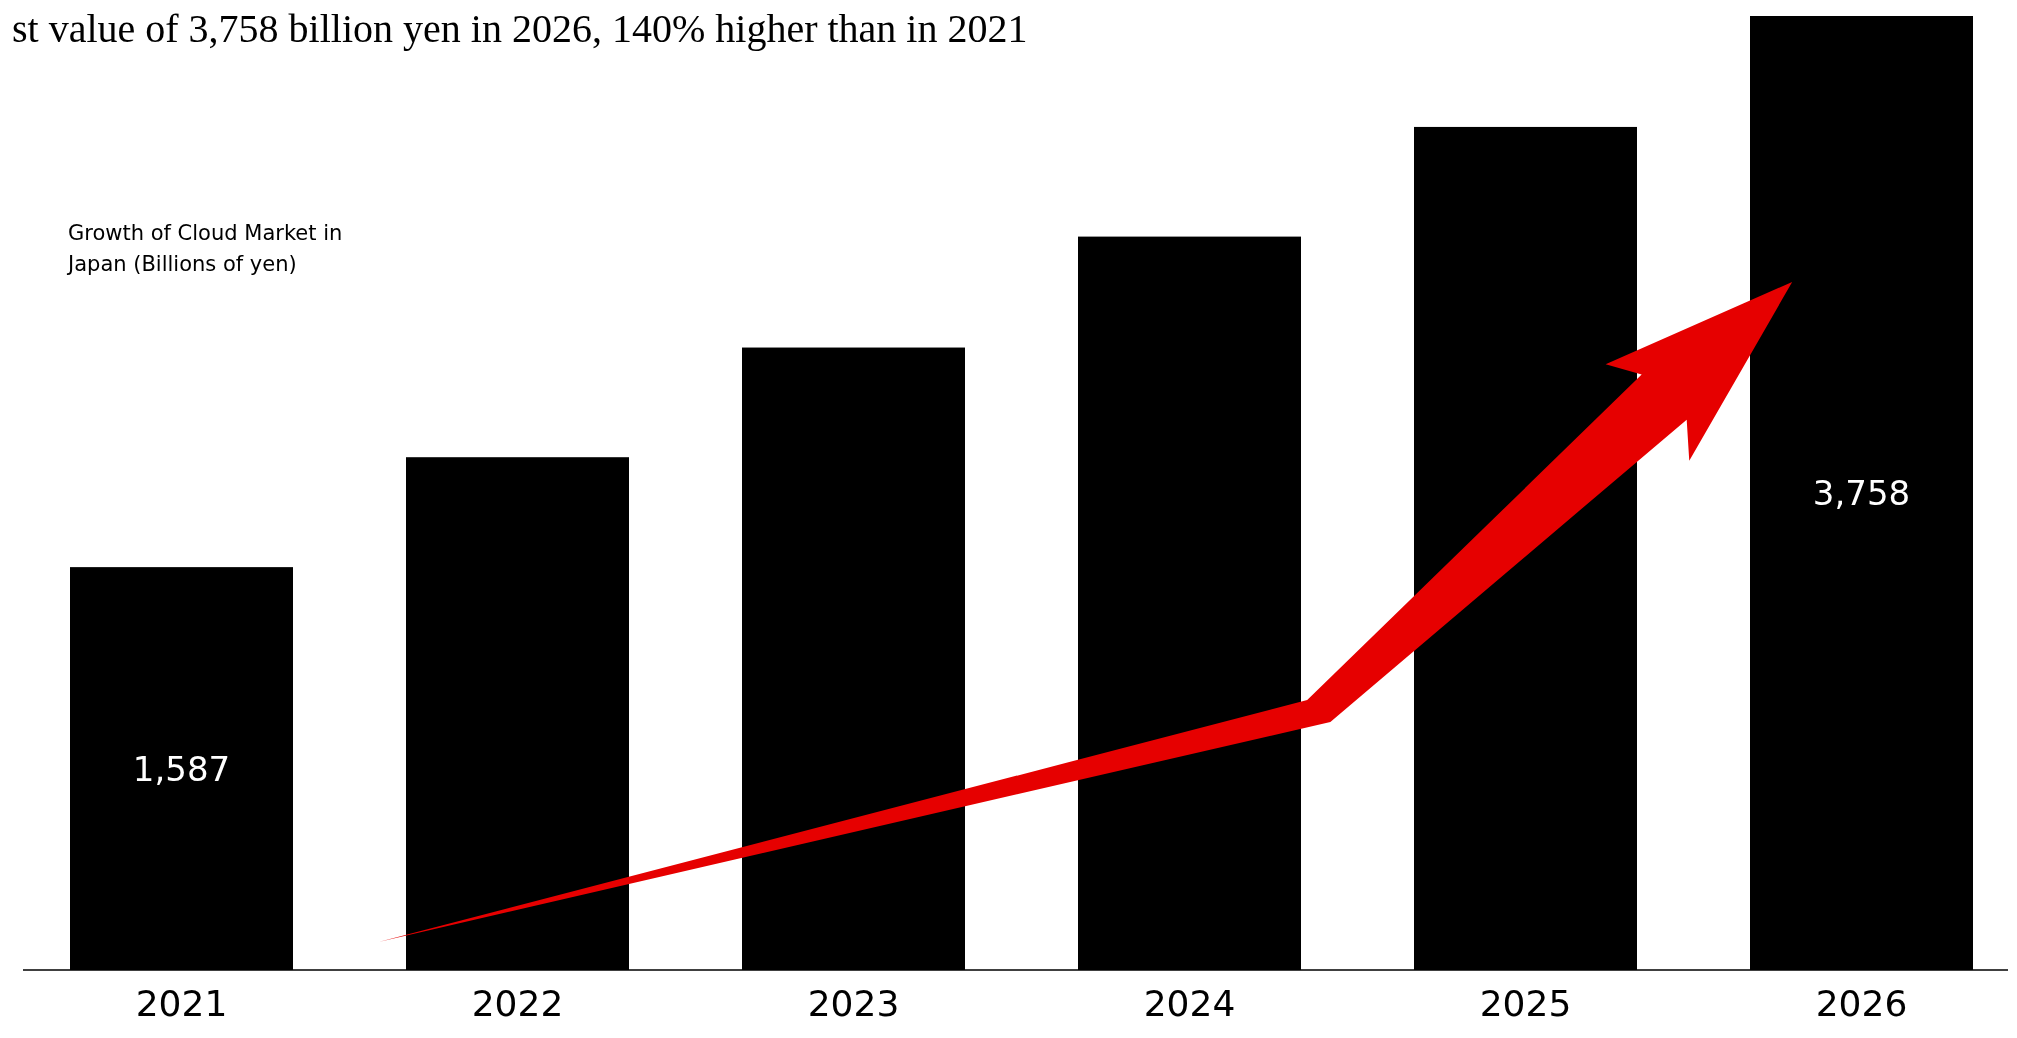  What do you see at coordinates (204, 248) in the screenshot?
I see `annotation: Growth of Cloud Market in Japan (Billions of yen)` at bounding box center [204, 248].